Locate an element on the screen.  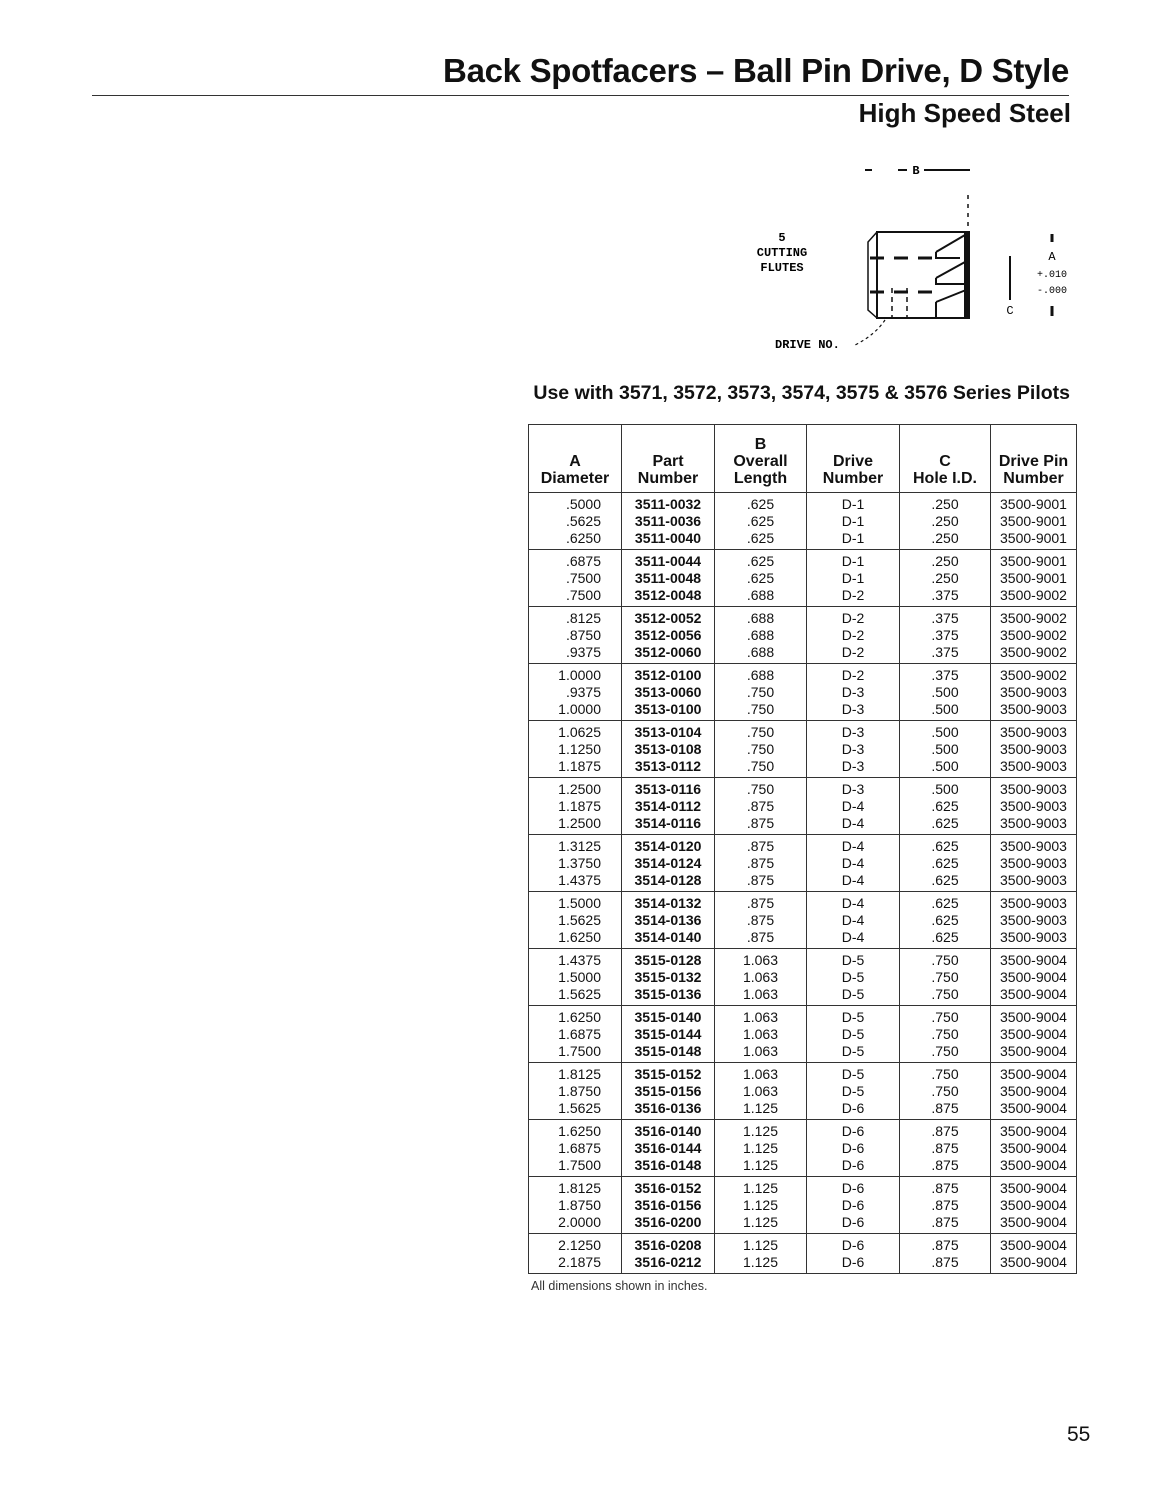
cell-drive-pin-number: 3500-9002 3500-9003 3500-9003 is located at coordinates (1033, 692).